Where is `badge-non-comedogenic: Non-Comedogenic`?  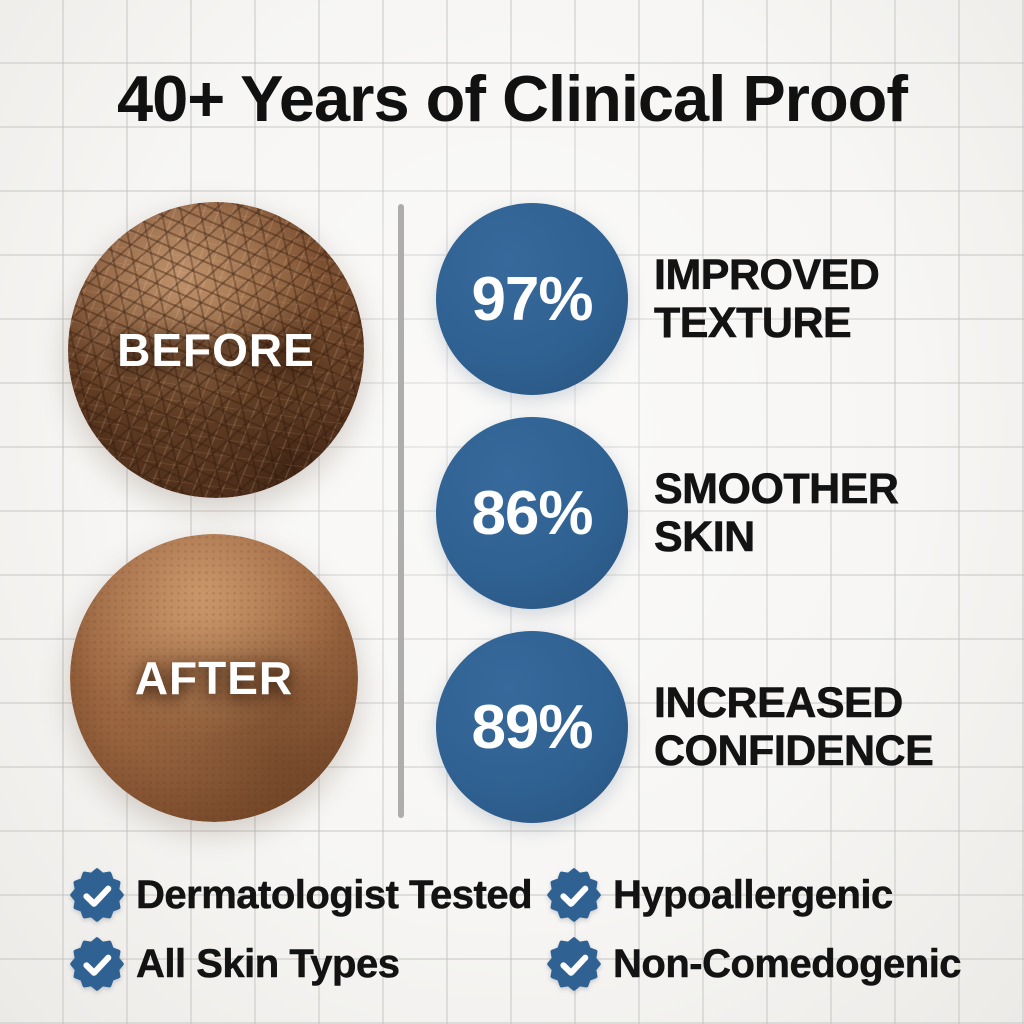
badge-non-comedogenic: Non-Comedogenic is located at coordinates (754, 964).